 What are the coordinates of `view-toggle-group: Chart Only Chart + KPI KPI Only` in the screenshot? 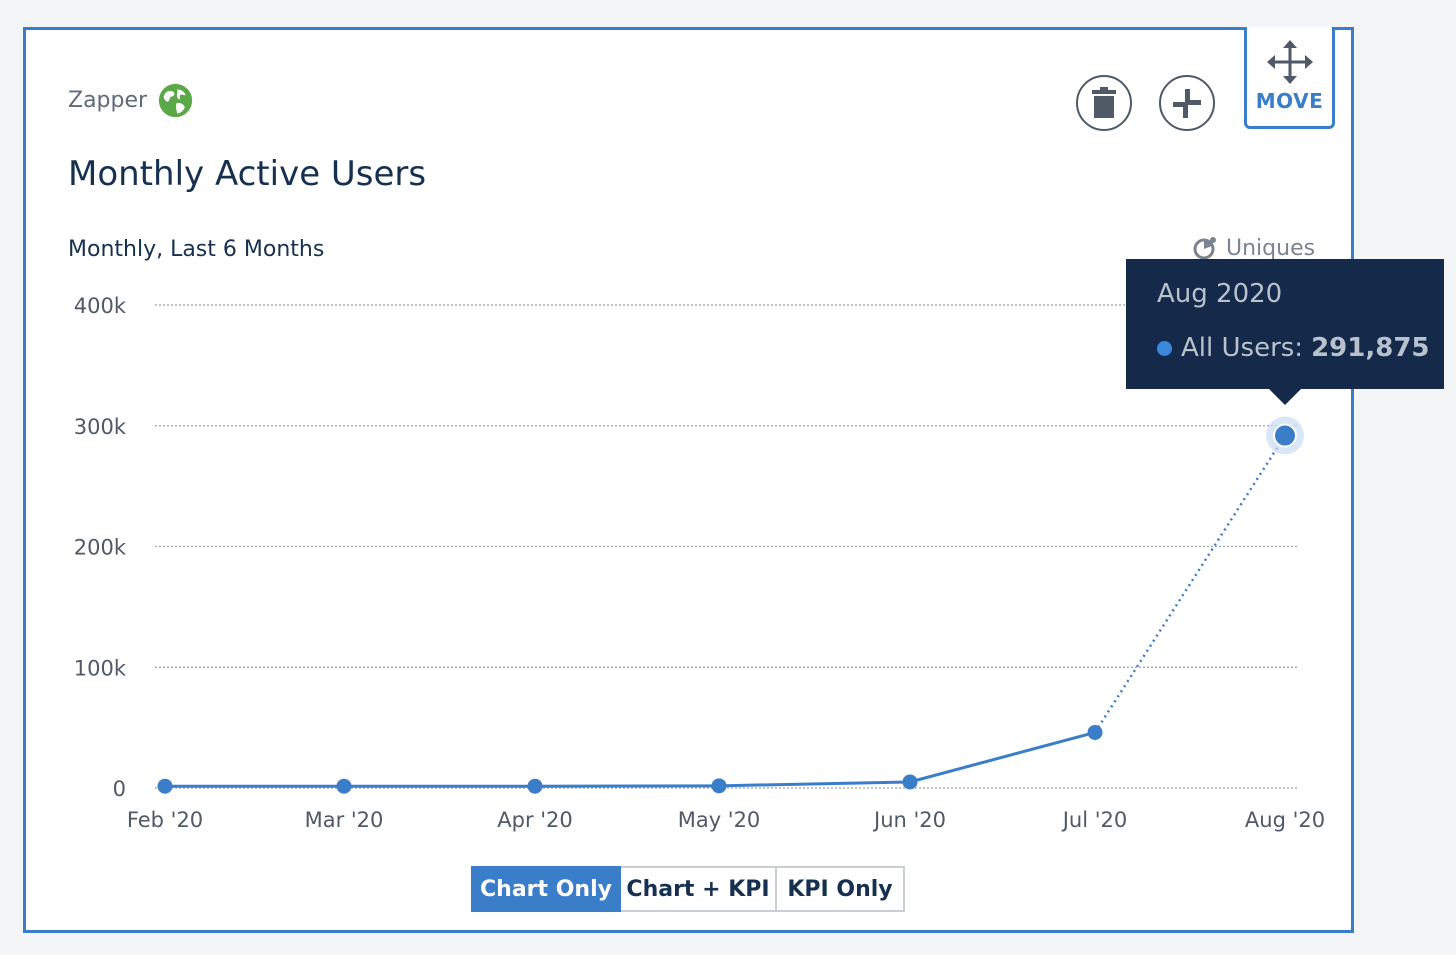 It's located at (688, 889).